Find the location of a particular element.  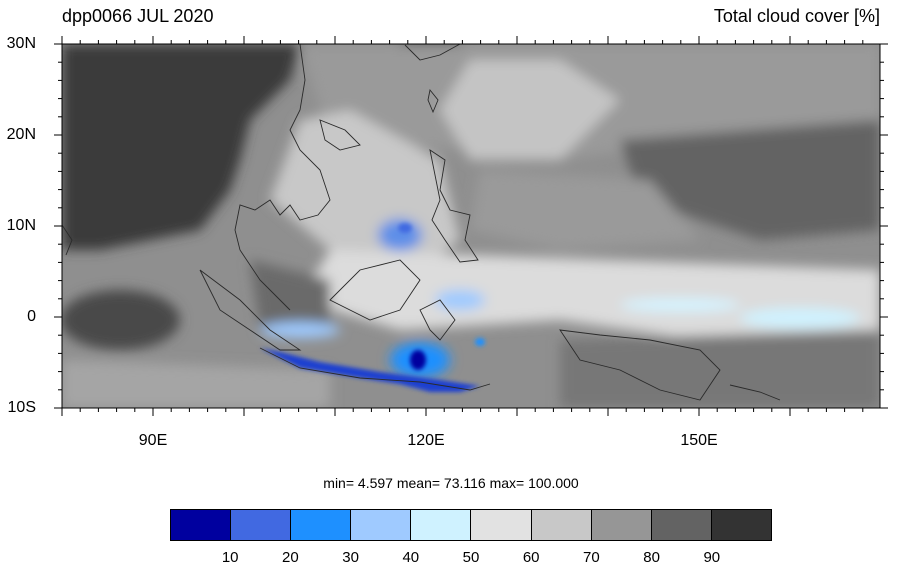

colorbar-label: 30 is located at coordinates (350, 557).